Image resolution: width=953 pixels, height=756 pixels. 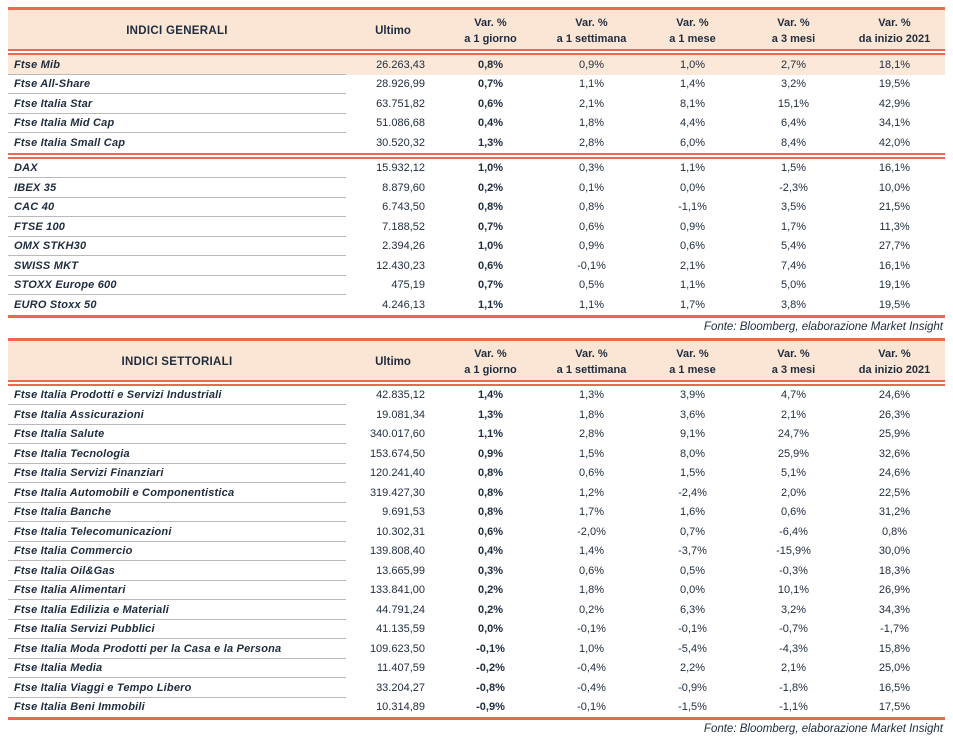 I want to click on var-value: 1,3%, so click(x=490, y=142).